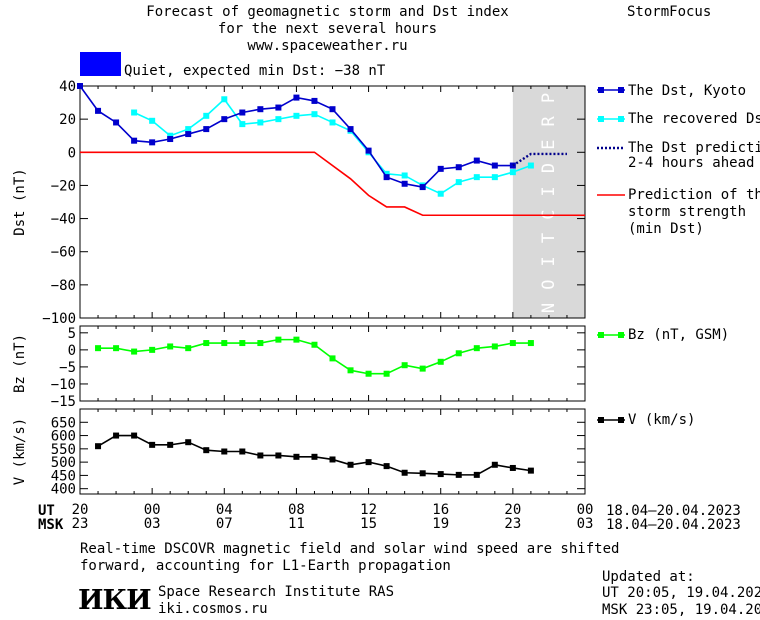 The image size is (760, 620). What do you see at coordinates (512, 524) in the screenshot?
I see `msk-tick-label: 23` at bounding box center [512, 524].